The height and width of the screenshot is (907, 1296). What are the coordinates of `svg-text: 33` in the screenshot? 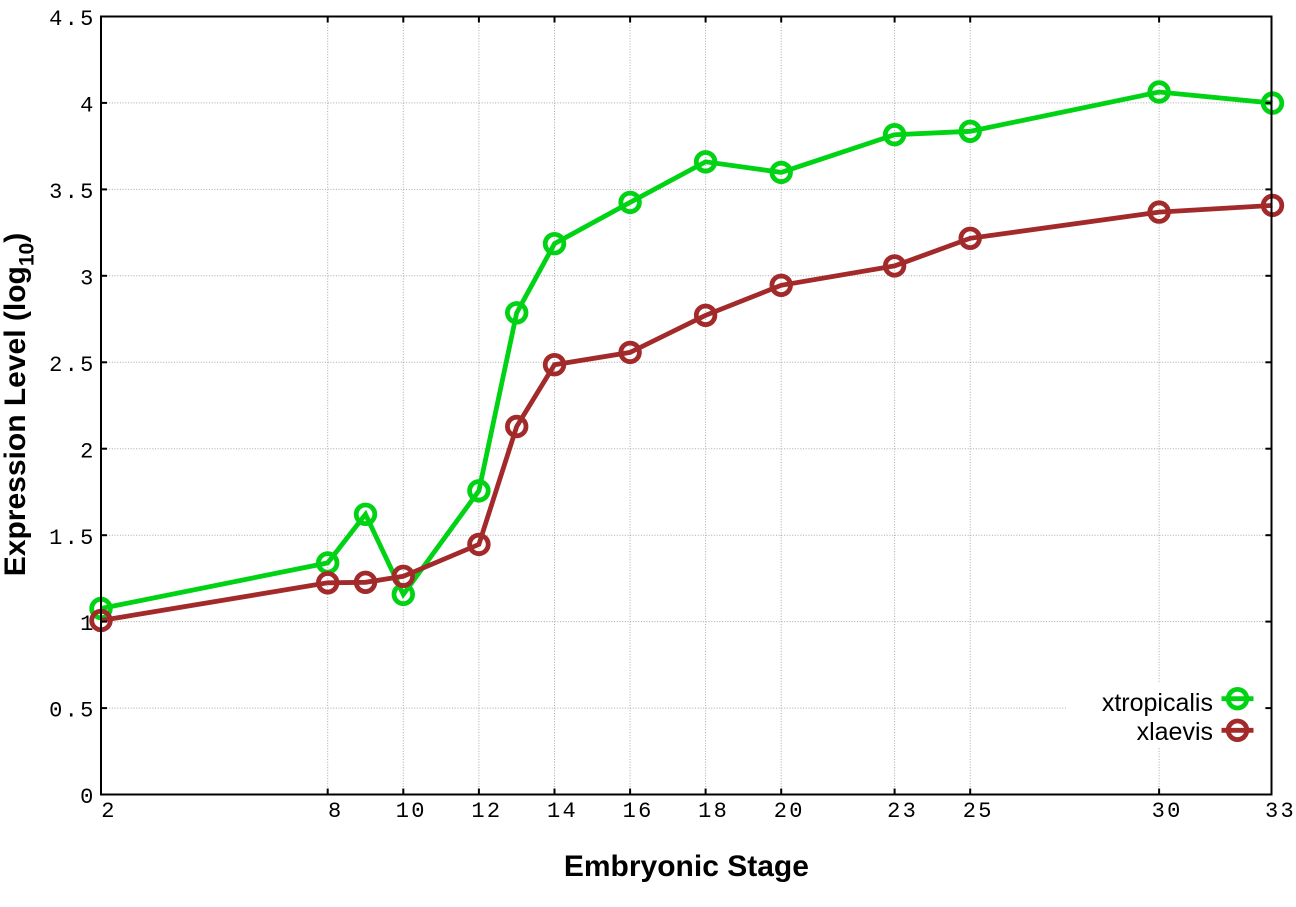 It's located at (1280, 811).